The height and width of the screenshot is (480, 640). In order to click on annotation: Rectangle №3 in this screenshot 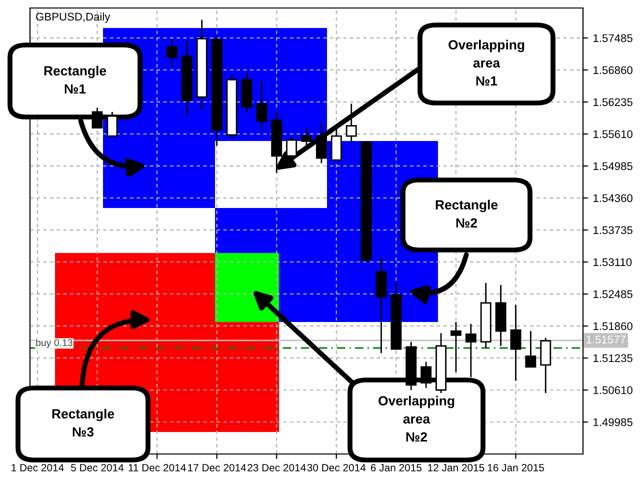, I will do `click(83, 422)`.